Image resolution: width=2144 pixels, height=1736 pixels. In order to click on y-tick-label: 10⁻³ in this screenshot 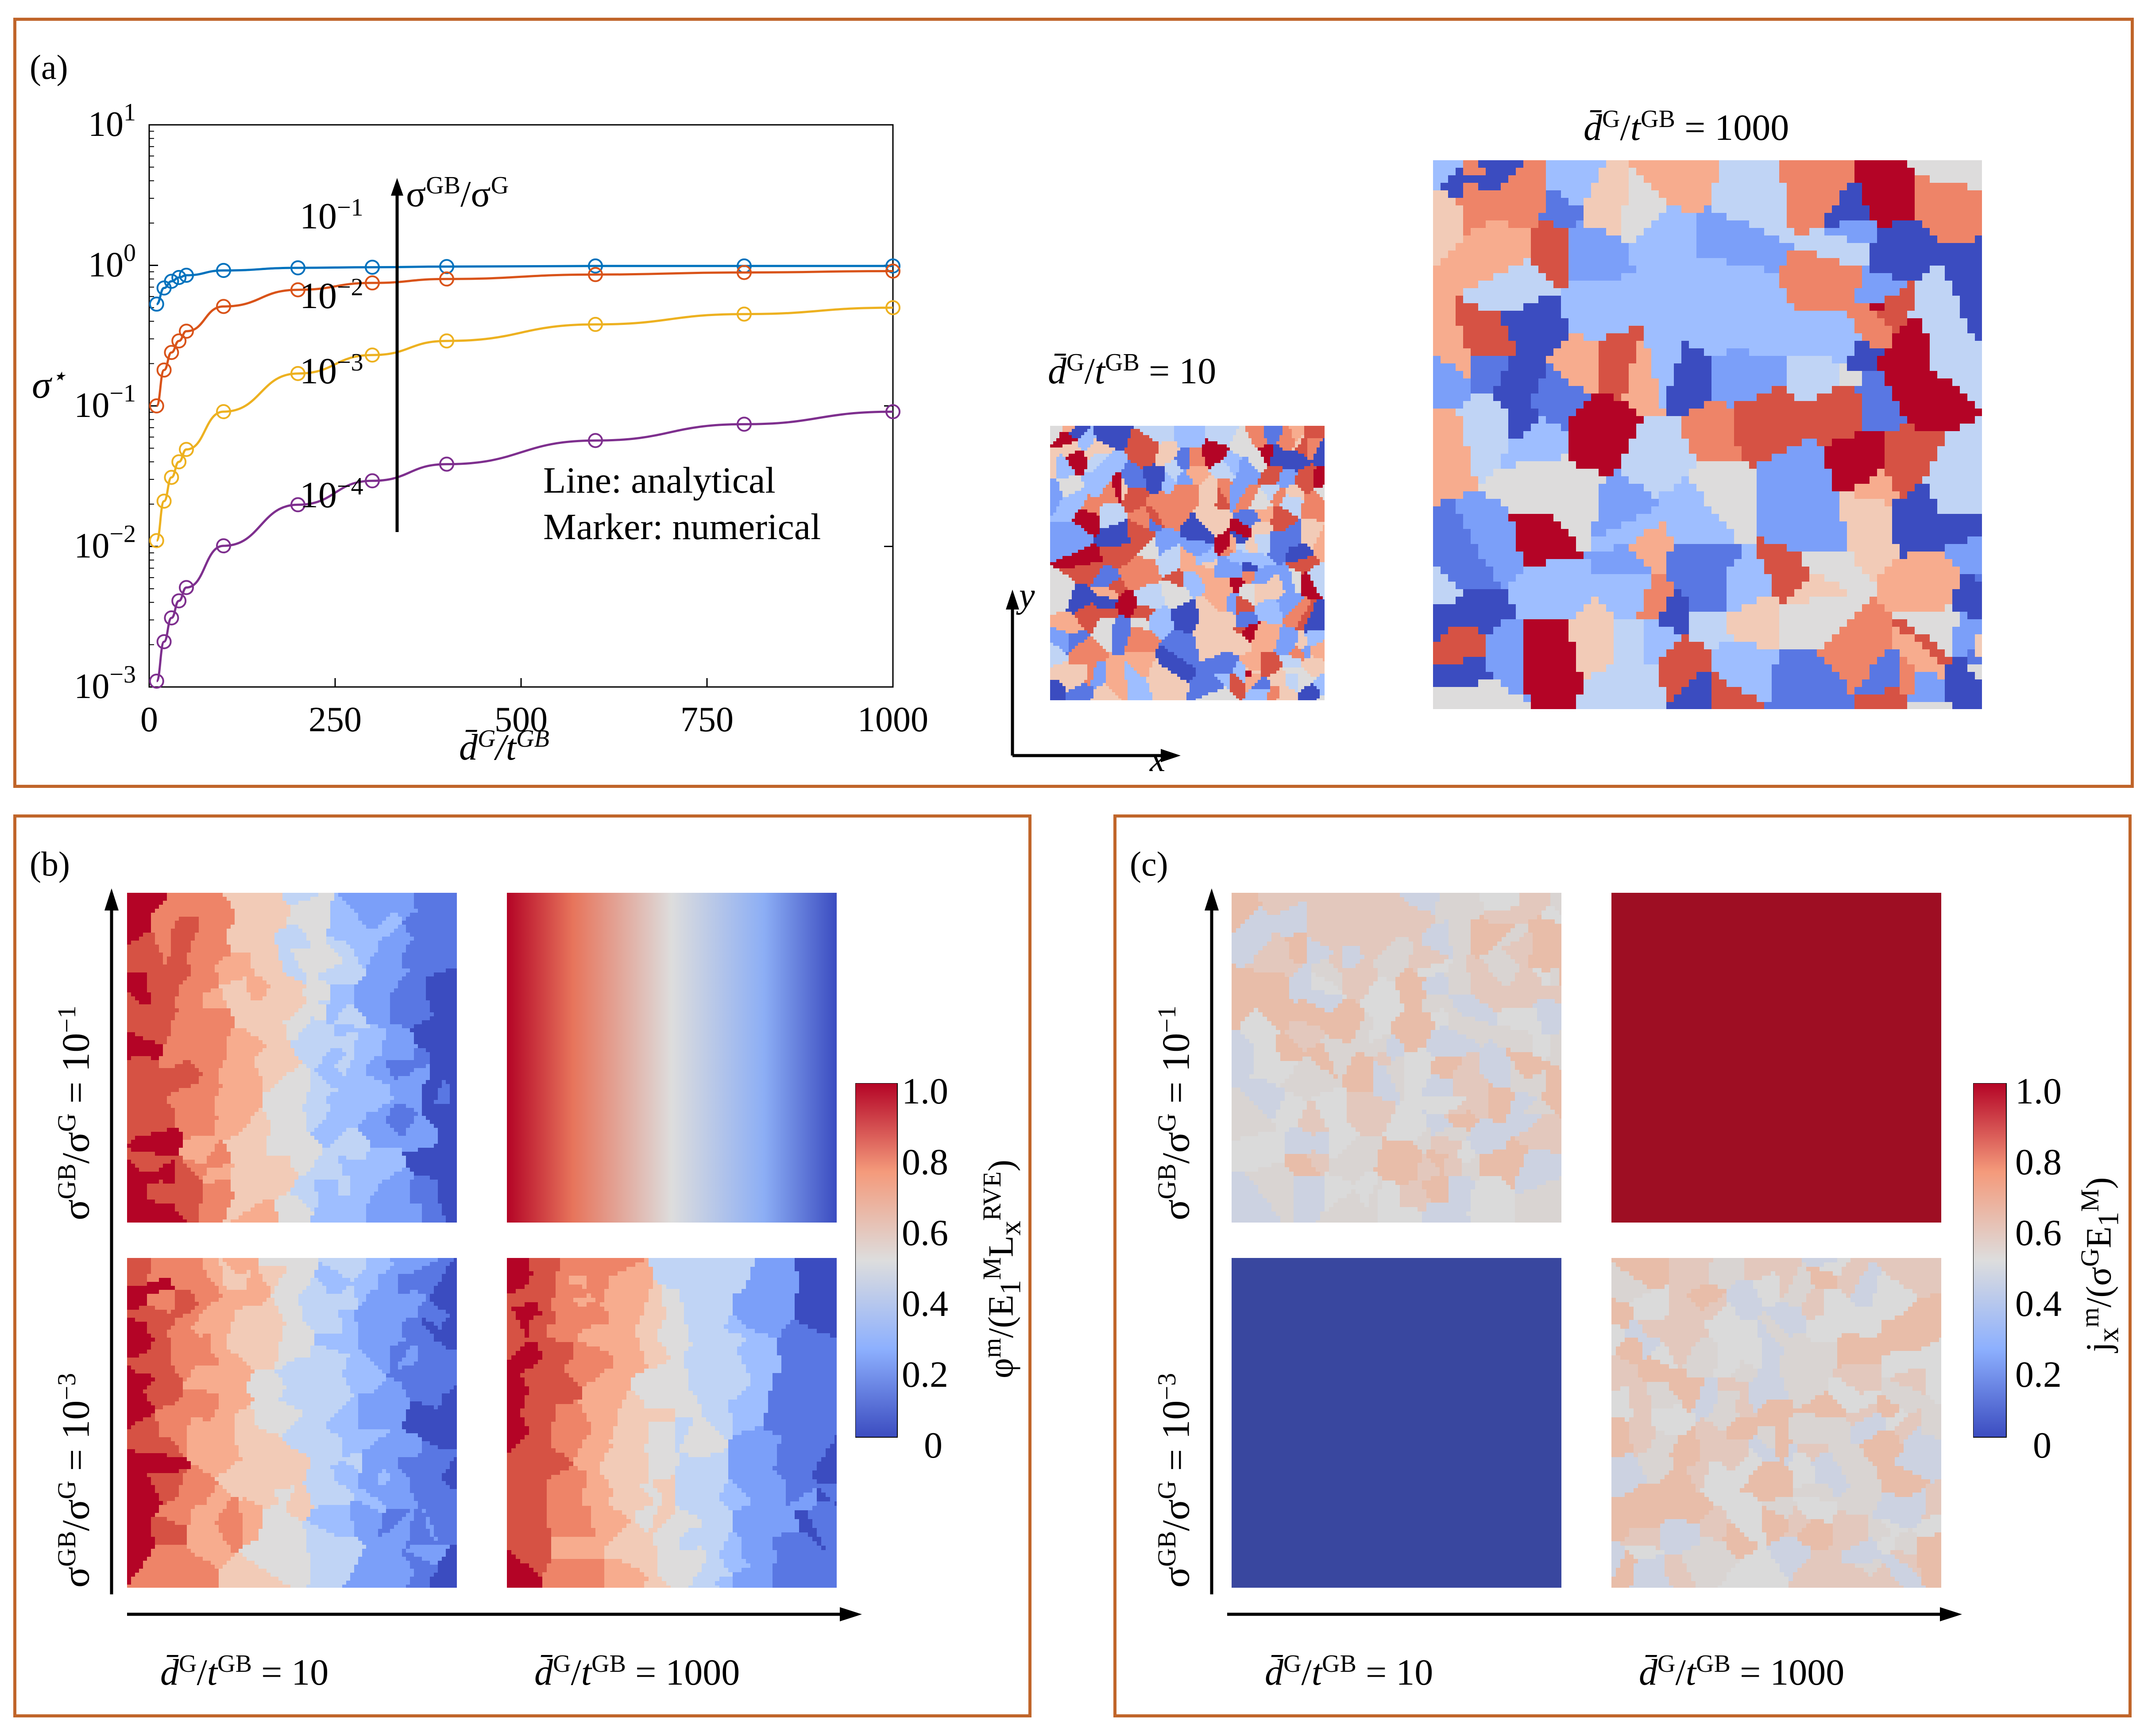, I will do `click(105, 683)`.